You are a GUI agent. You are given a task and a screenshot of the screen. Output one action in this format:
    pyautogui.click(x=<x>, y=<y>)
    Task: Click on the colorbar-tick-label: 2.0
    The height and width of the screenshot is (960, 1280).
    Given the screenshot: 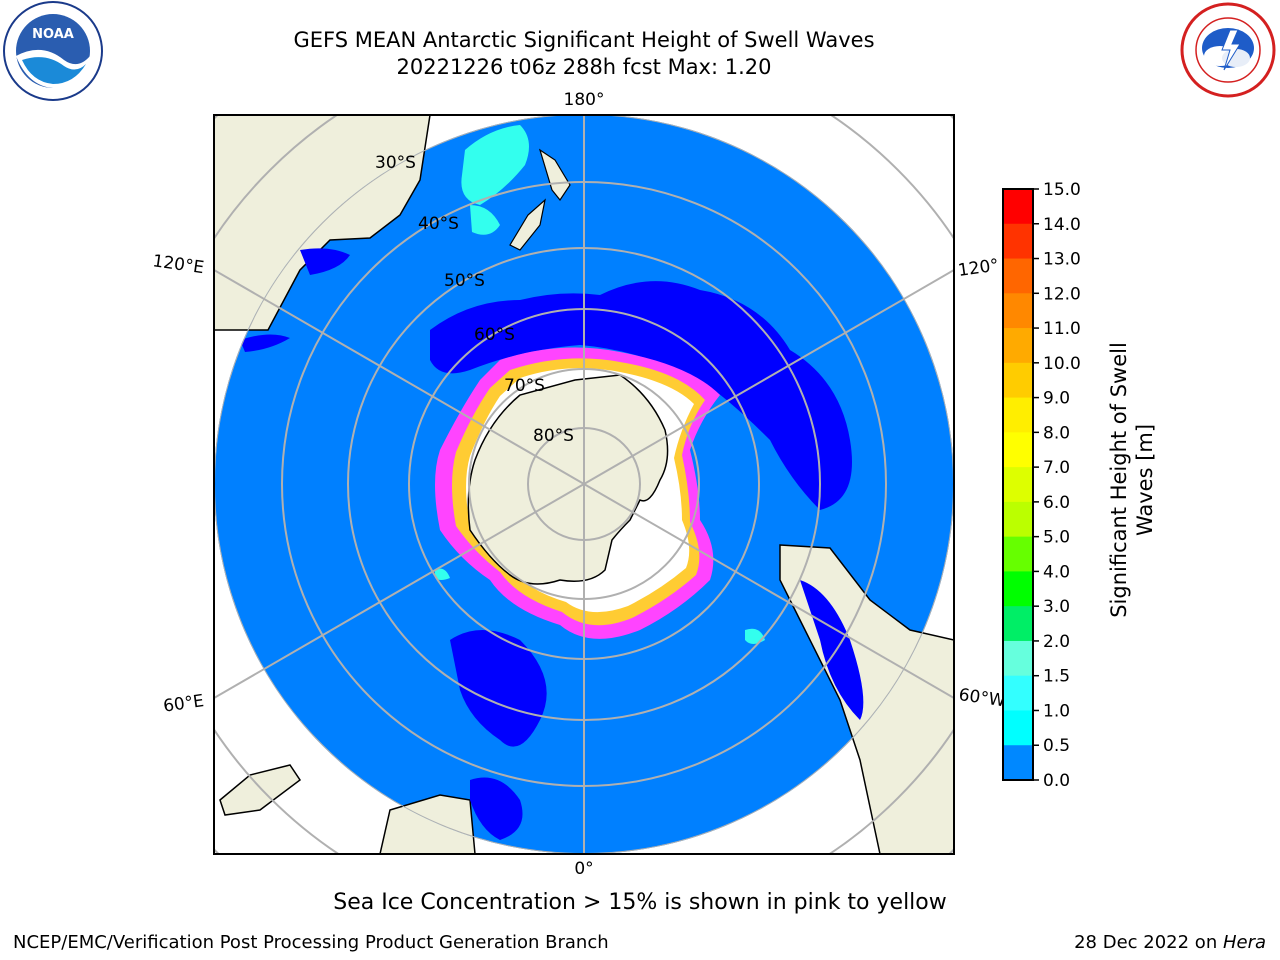 What is the action you would take?
    pyautogui.click(x=1056, y=642)
    